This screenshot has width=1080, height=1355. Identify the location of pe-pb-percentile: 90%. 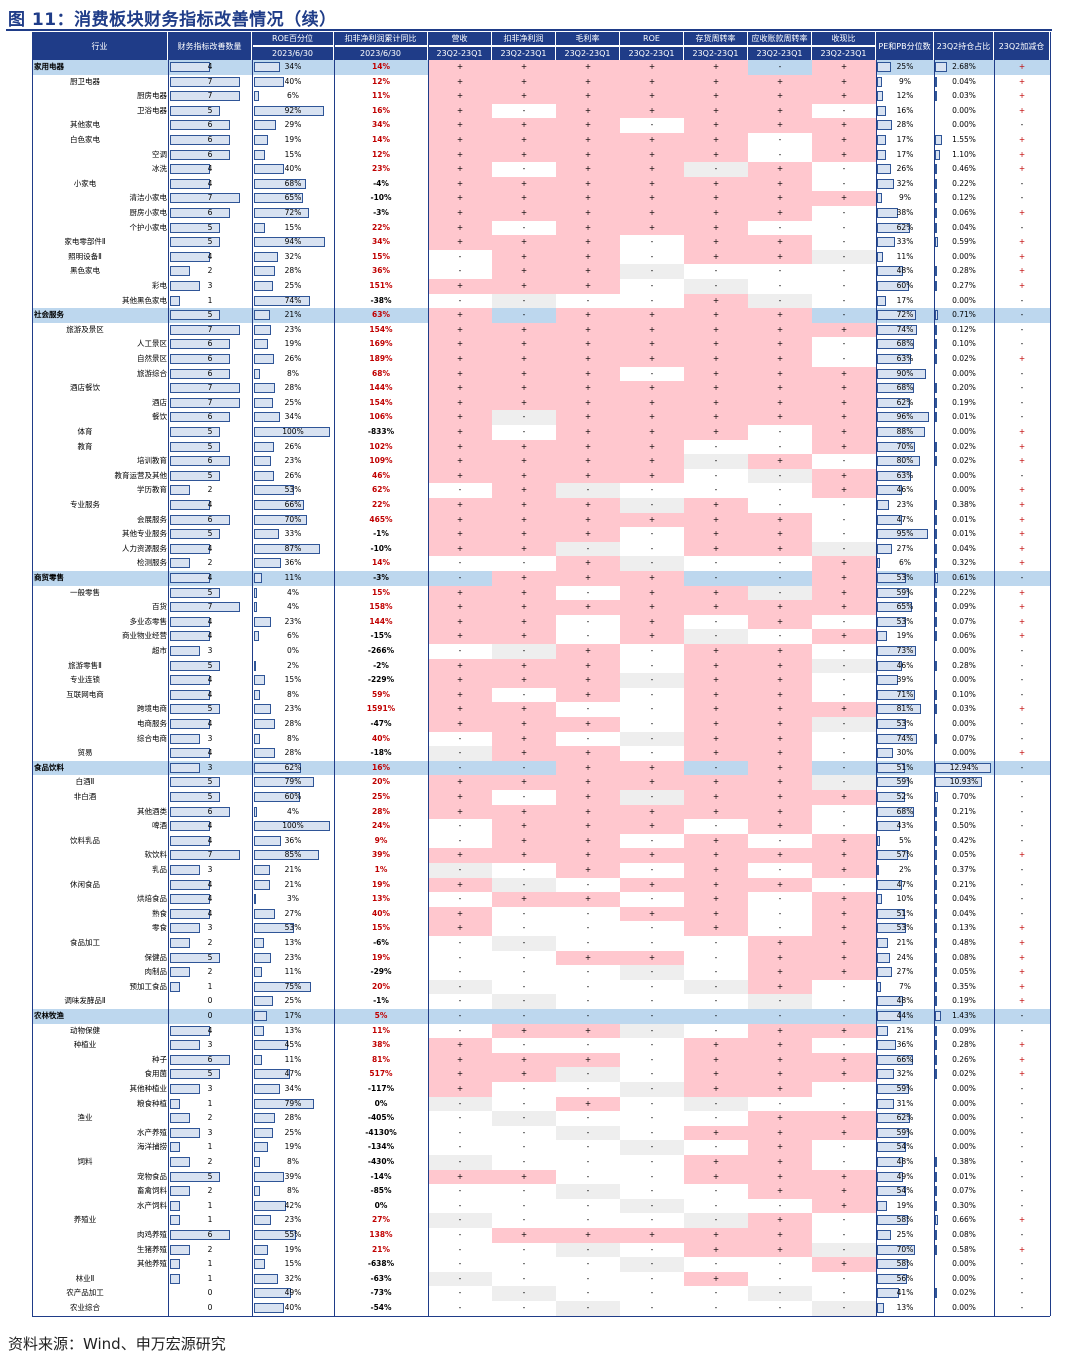
(905, 373).